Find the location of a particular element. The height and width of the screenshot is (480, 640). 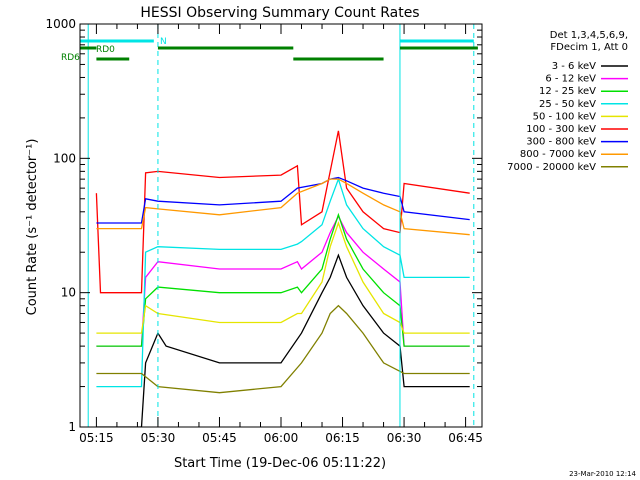

x-tick-label: 06:15 is located at coordinates (342, 438).